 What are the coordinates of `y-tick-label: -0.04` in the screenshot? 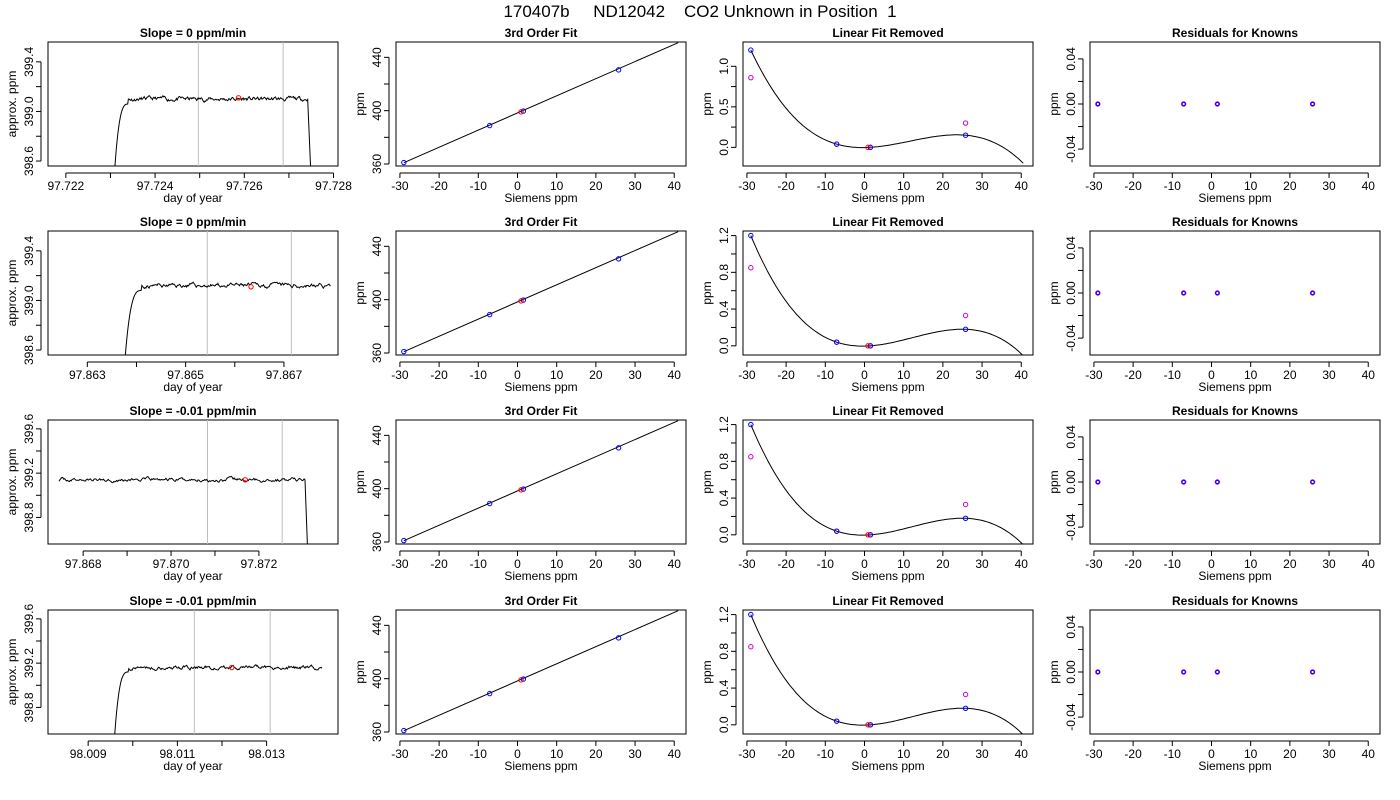 It's located at (1071, 527).